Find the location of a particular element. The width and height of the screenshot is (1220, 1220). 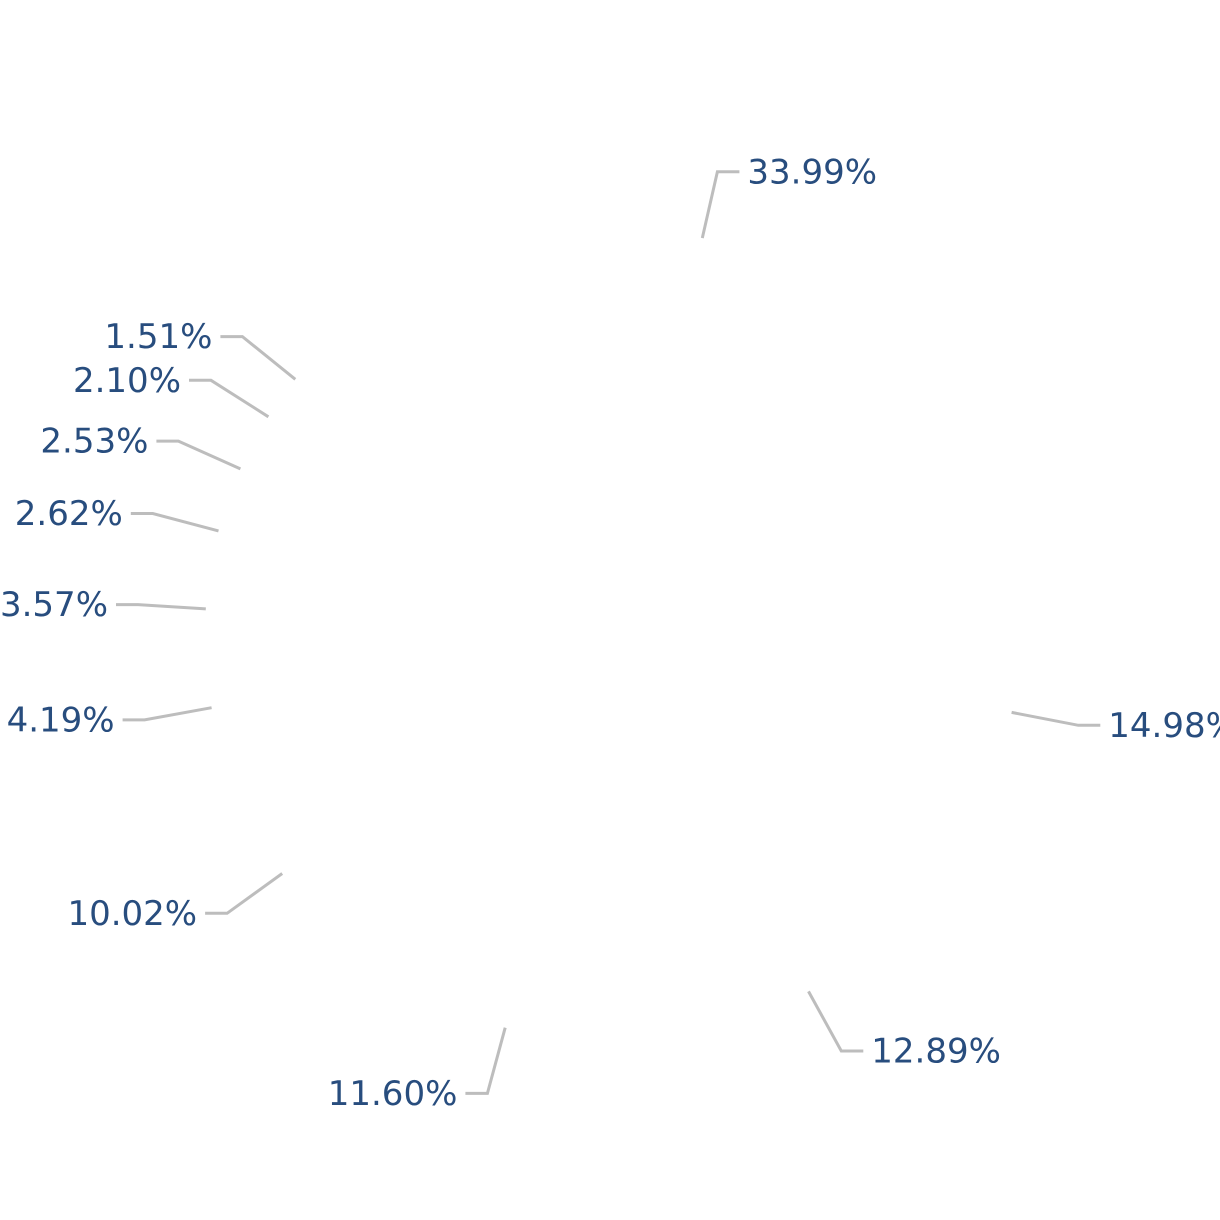

data-label: 33.99% is located at coordinates (812, 172).